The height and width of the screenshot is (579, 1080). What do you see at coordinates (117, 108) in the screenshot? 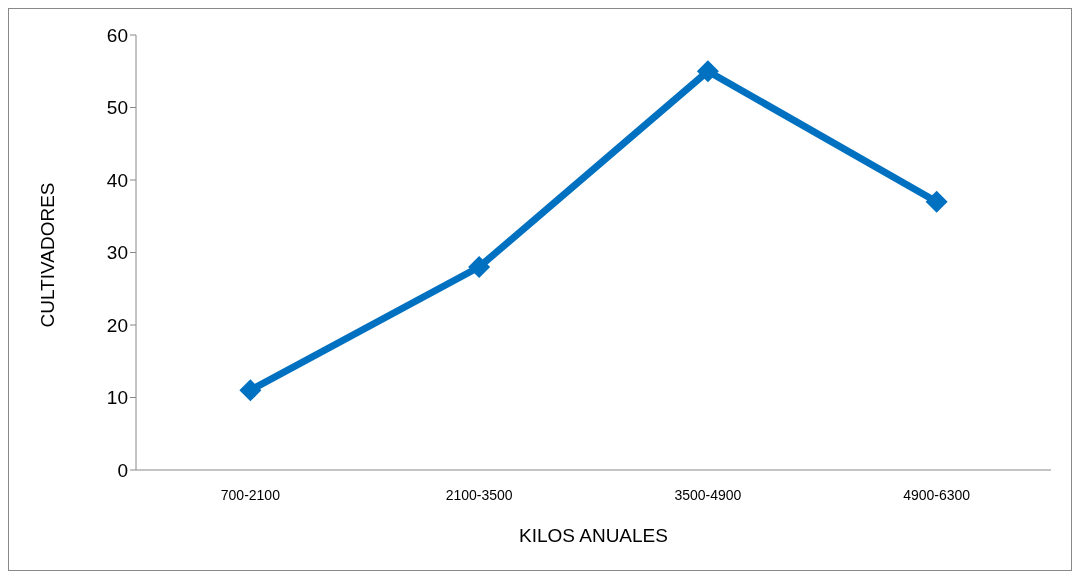
I see `y-tick-label: 50` at bounding box center [117, 108].